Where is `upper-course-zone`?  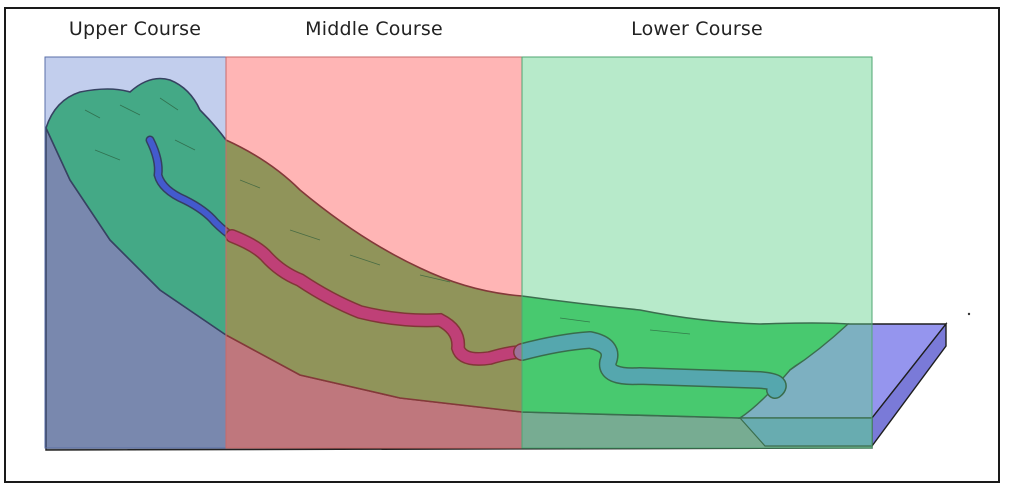 upper-course-zone is located at coordinates (135, 252).